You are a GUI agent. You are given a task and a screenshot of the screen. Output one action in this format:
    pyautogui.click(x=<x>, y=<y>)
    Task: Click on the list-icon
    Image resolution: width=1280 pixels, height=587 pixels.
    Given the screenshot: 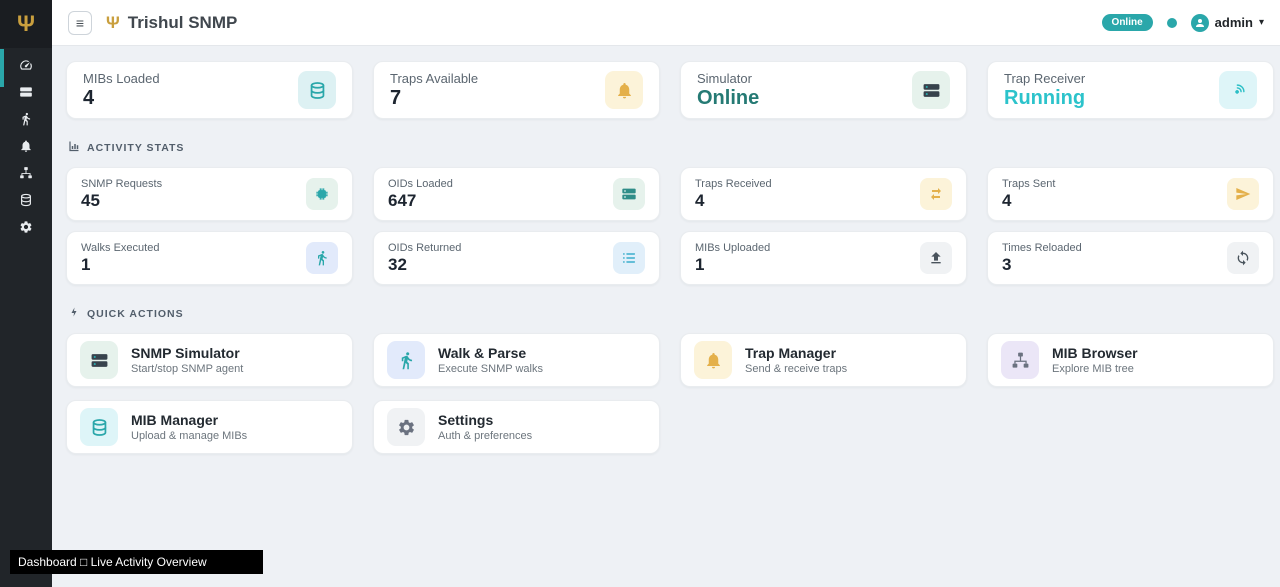 What is the action you would take?
    pyautogui.click(x=629, y=258)
    